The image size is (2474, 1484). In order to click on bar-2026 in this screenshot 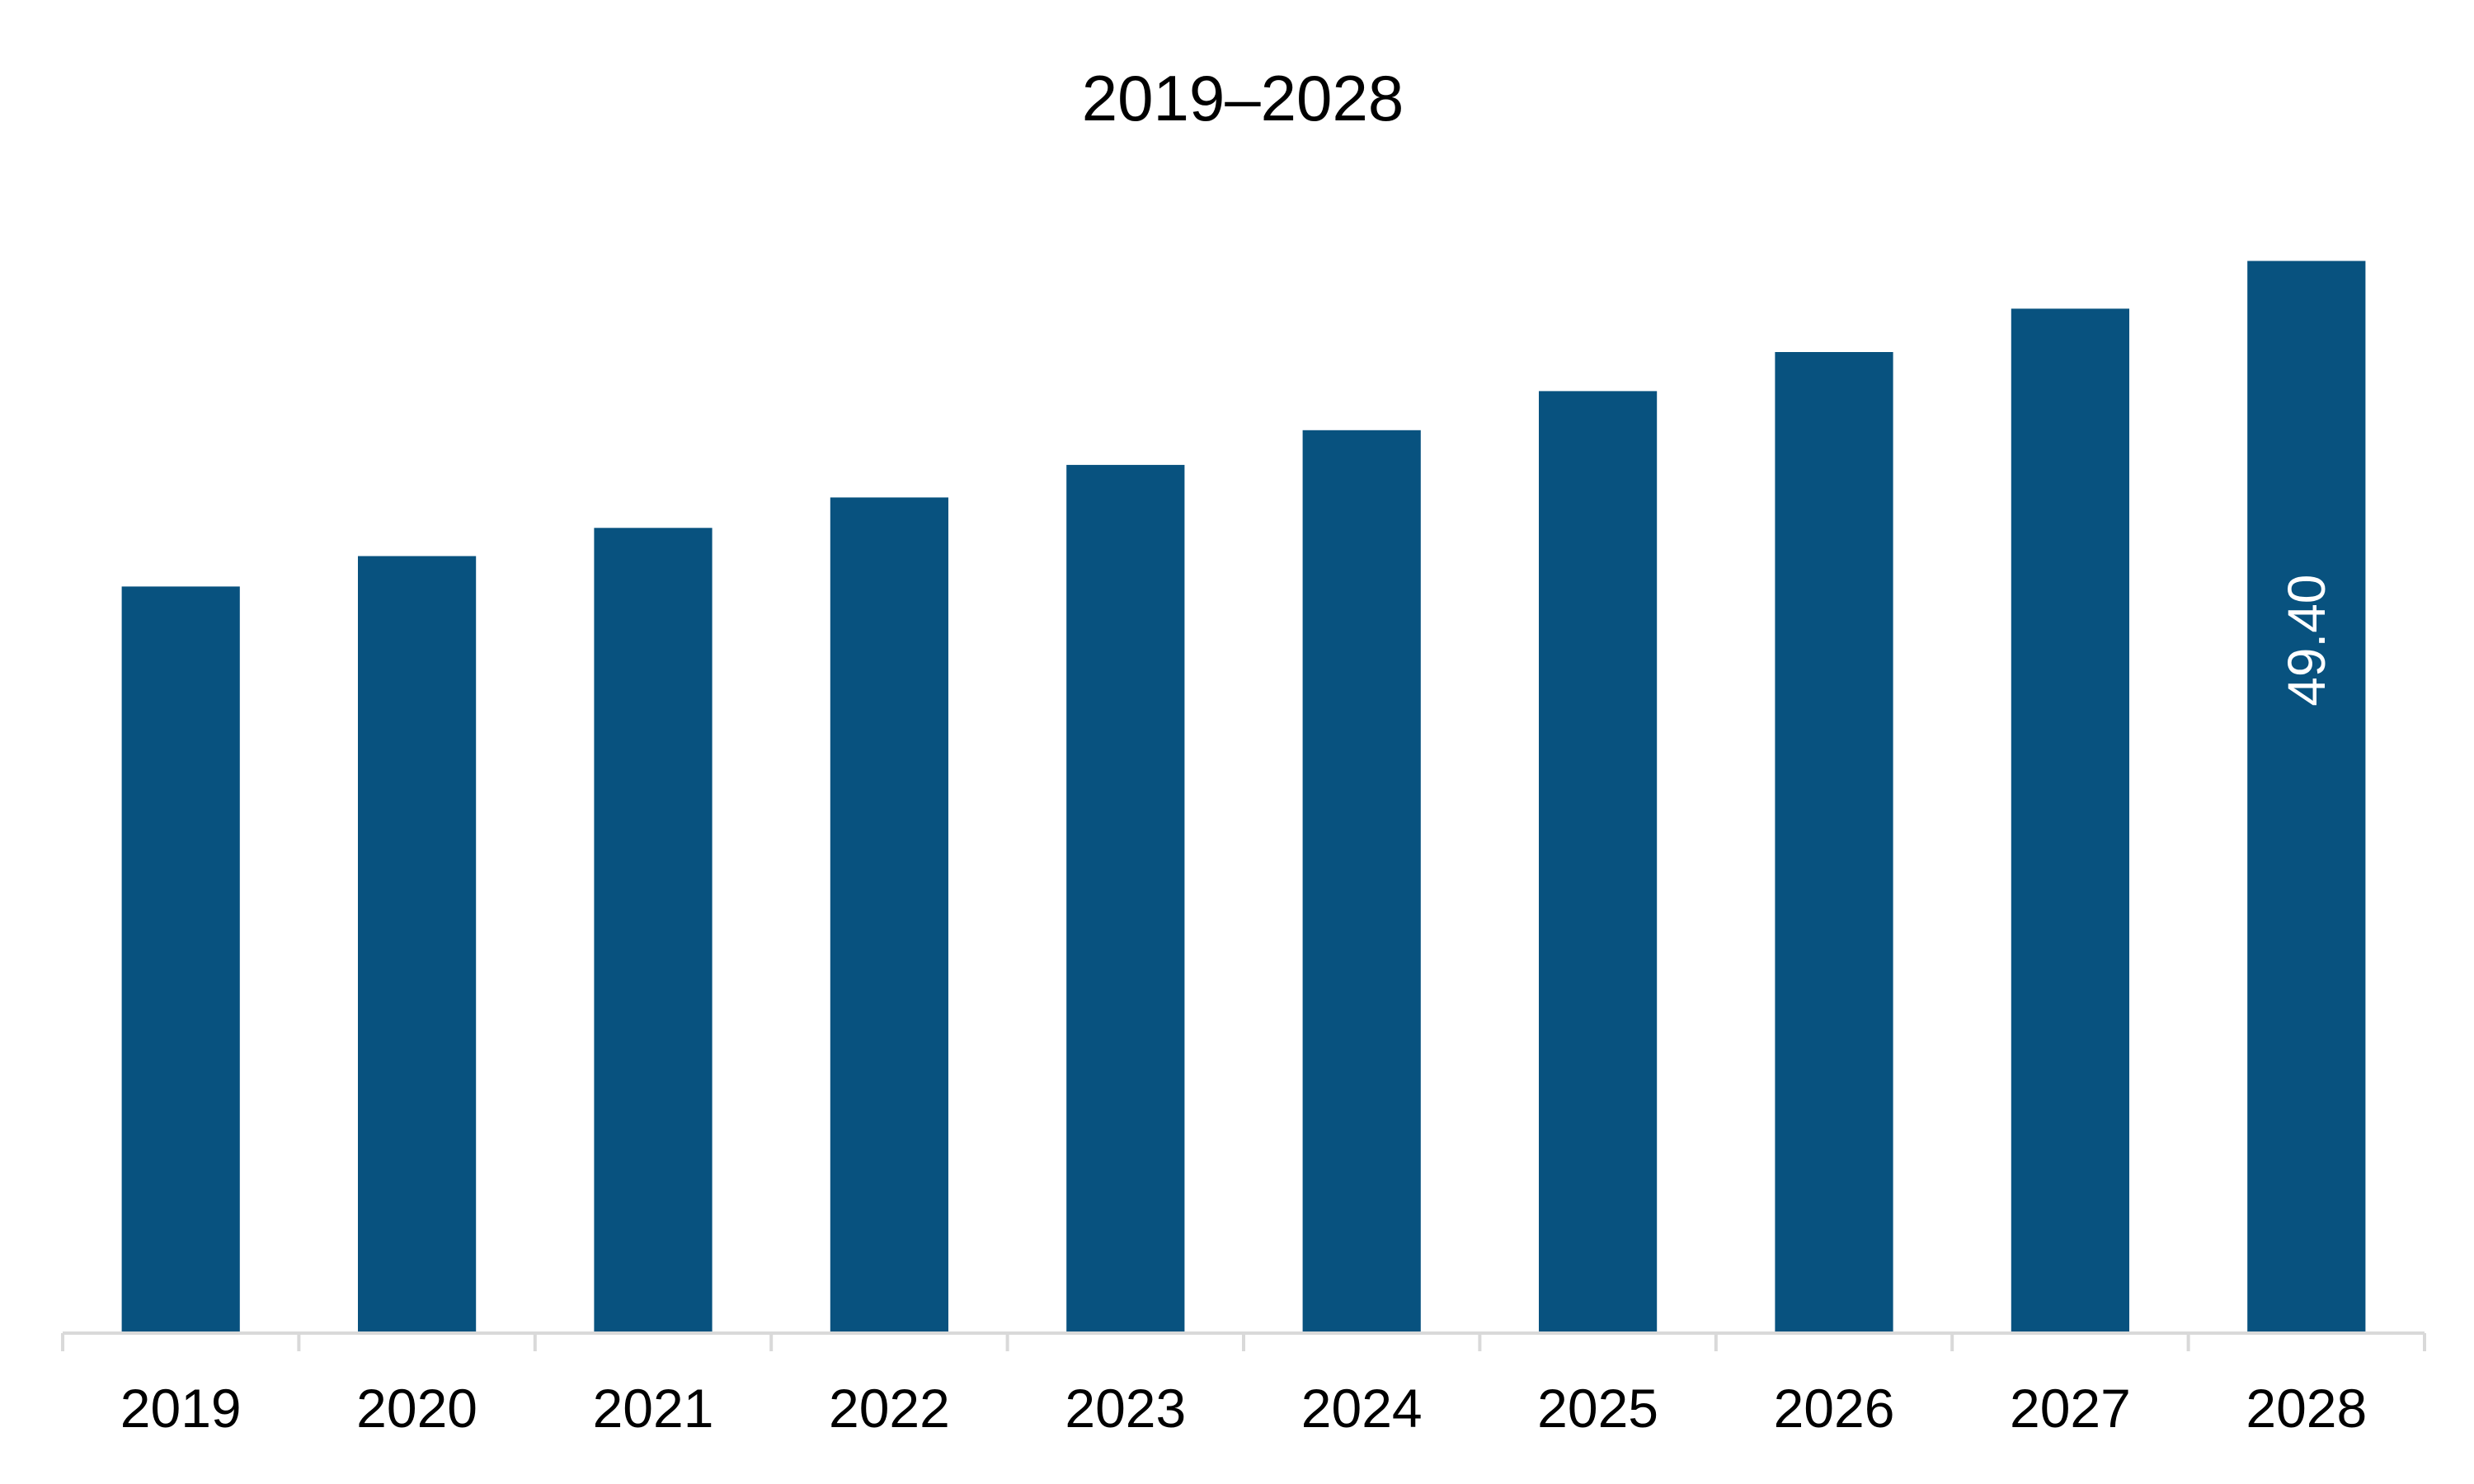, I will do `click(1834, 842)`.